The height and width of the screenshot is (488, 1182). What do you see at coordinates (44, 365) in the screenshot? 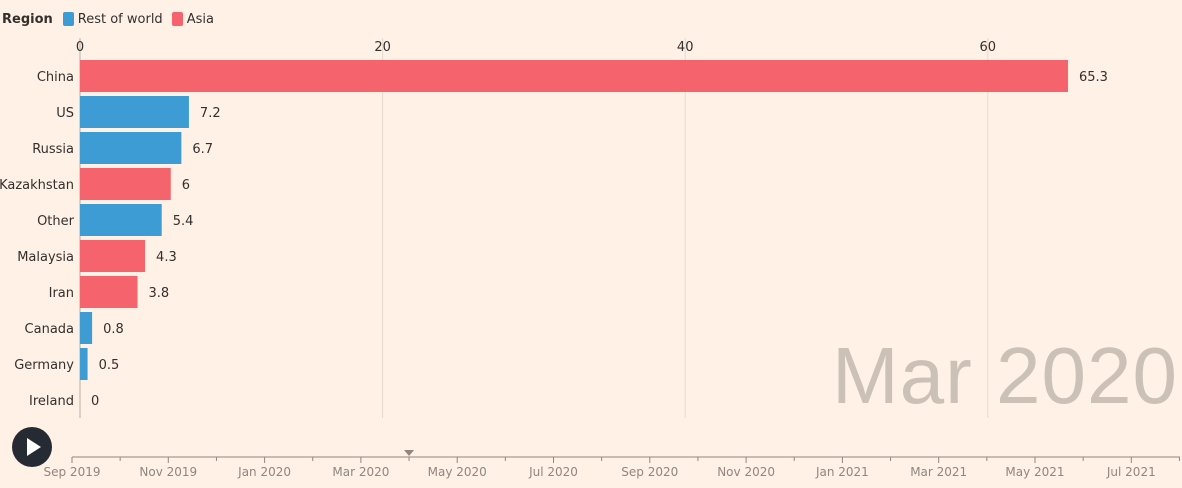
I see `category-label-germany: Germany` at bounding box center [44, 365].